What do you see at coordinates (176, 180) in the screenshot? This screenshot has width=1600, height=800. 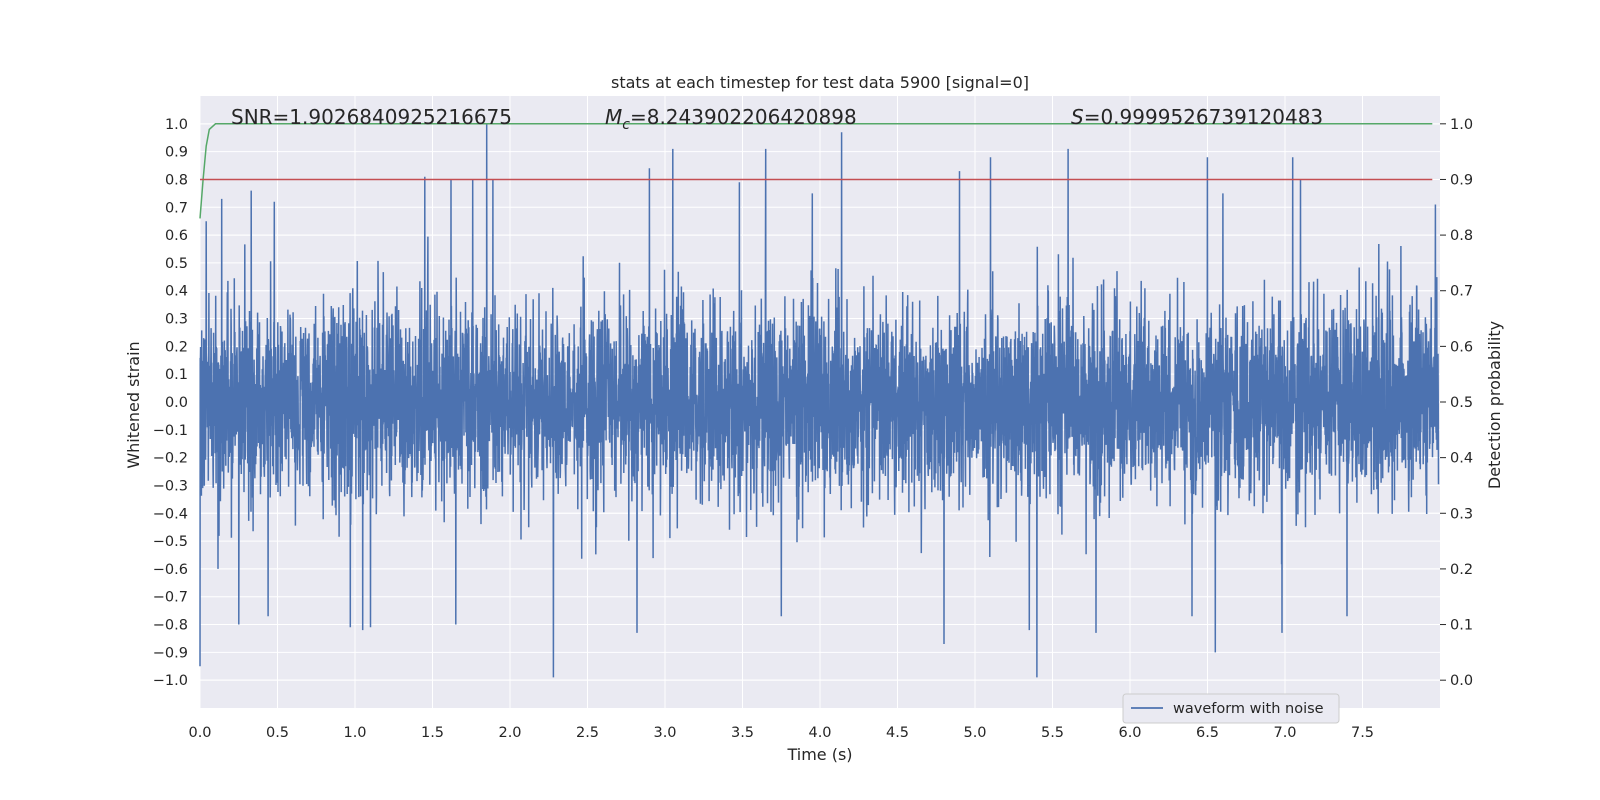 I see `y-tick-label: 0.8` at bounding box center [176, 180].